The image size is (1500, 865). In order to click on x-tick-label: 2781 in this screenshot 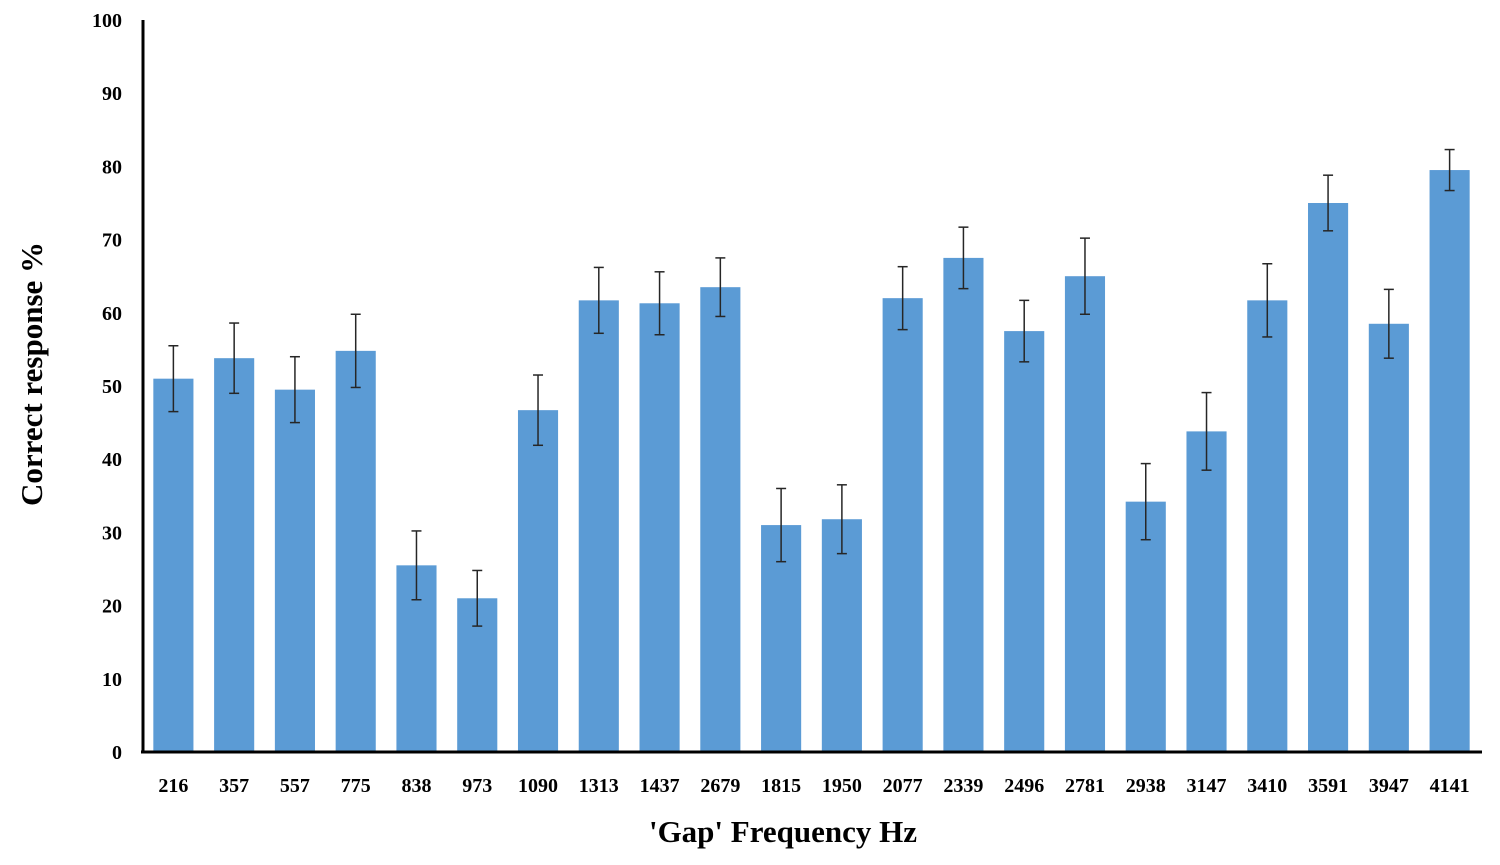, I will do `click(1085, 786)`.